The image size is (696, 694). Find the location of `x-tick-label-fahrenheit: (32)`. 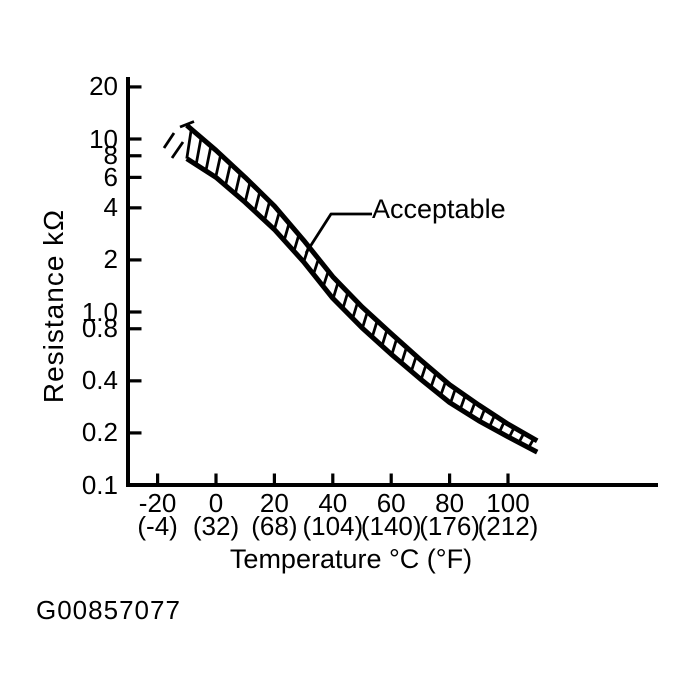

x-tick-label-fahrenheit: (32) is located at coordinates (216, 526).